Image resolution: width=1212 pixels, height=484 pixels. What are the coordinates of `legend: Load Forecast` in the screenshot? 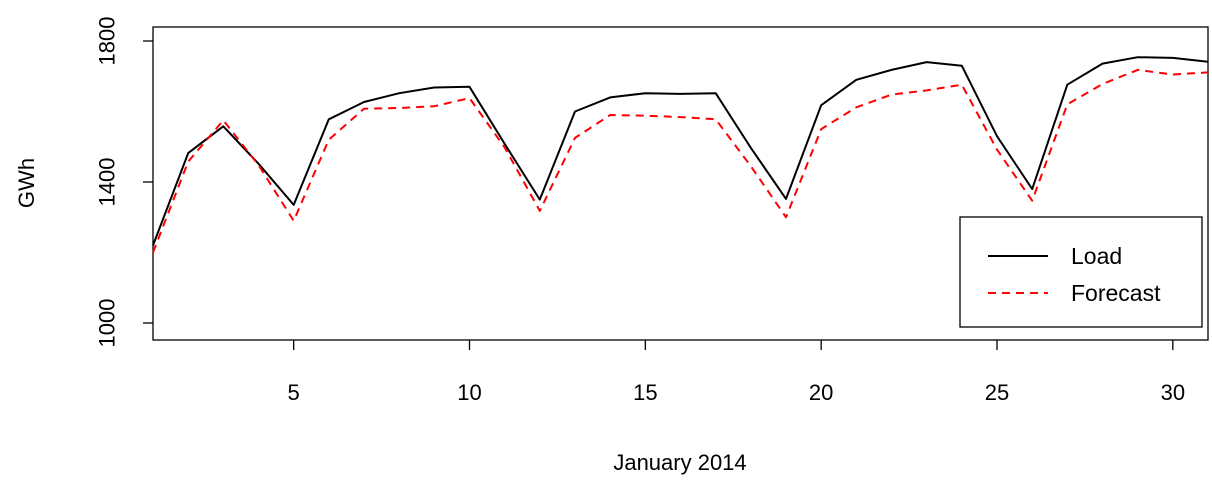 It's located at (1081, 272).